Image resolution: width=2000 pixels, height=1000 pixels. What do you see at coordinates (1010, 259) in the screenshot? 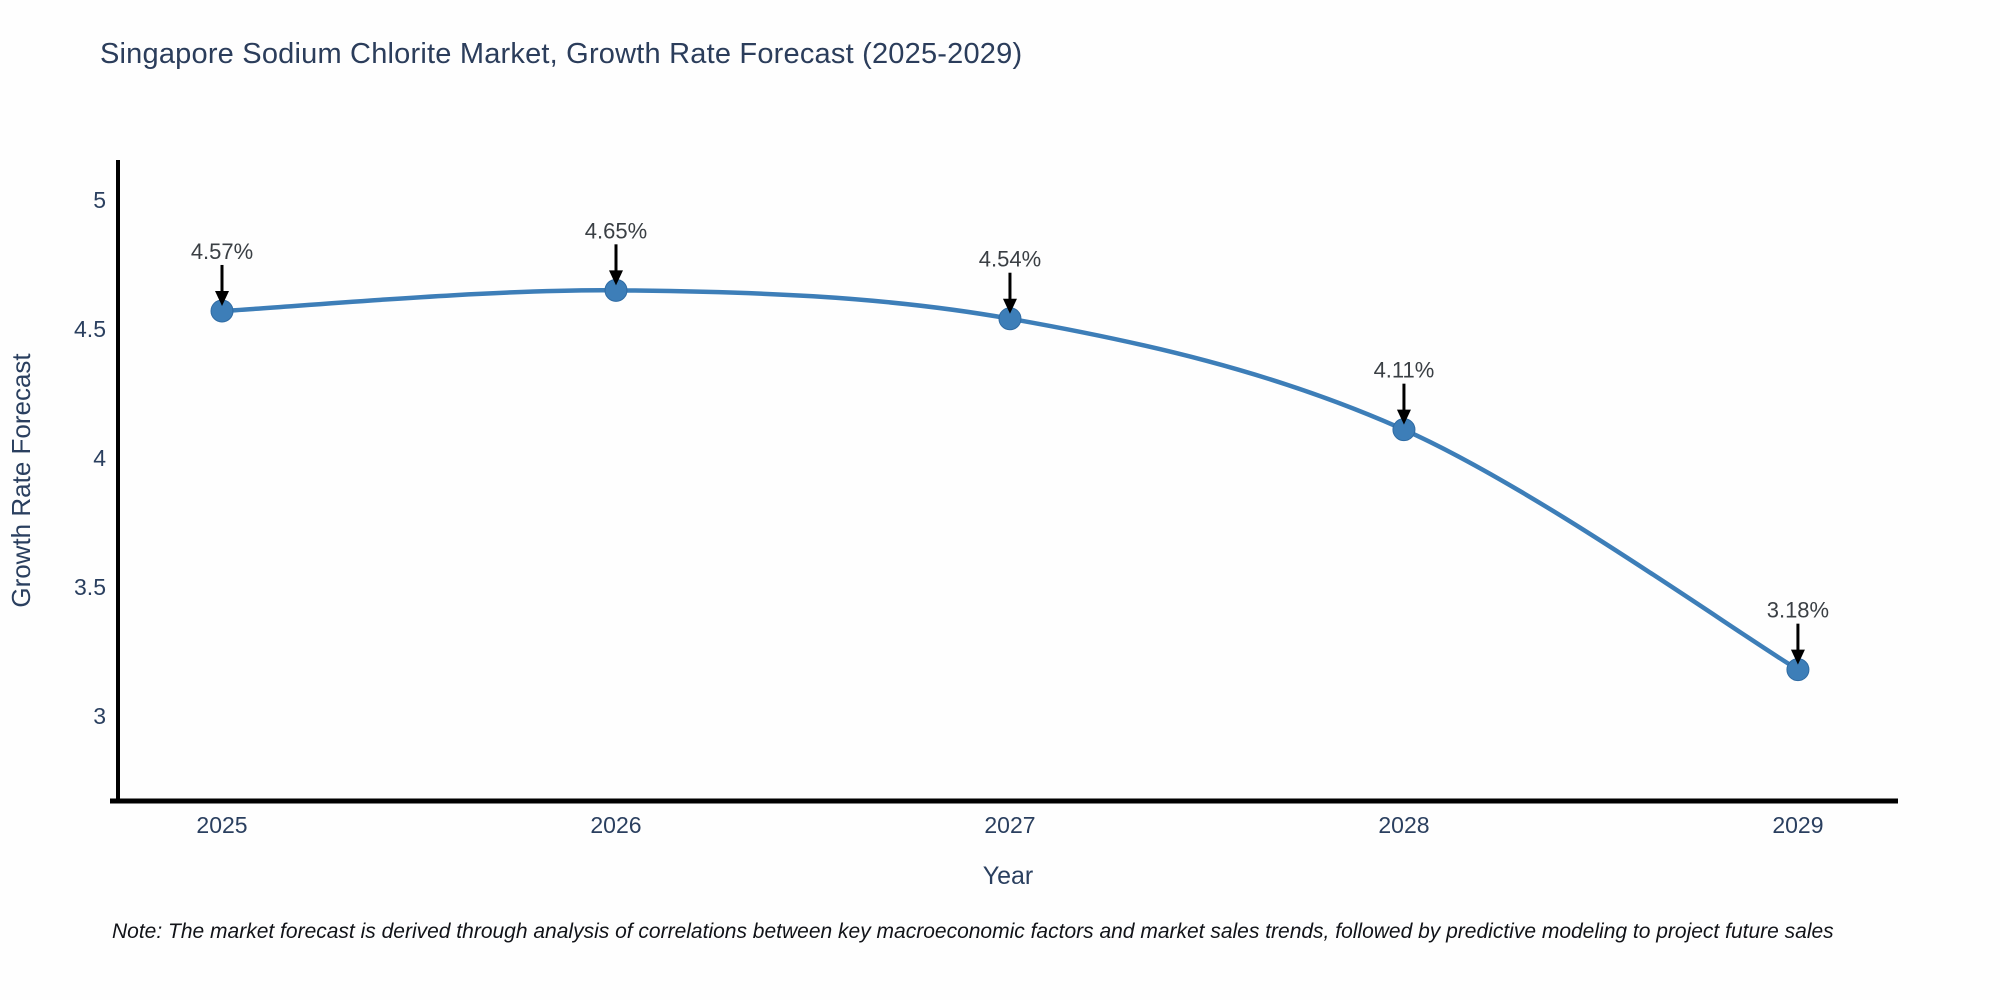
I see `annotation-label: 4.54%` at bounding box center [1010, 259].